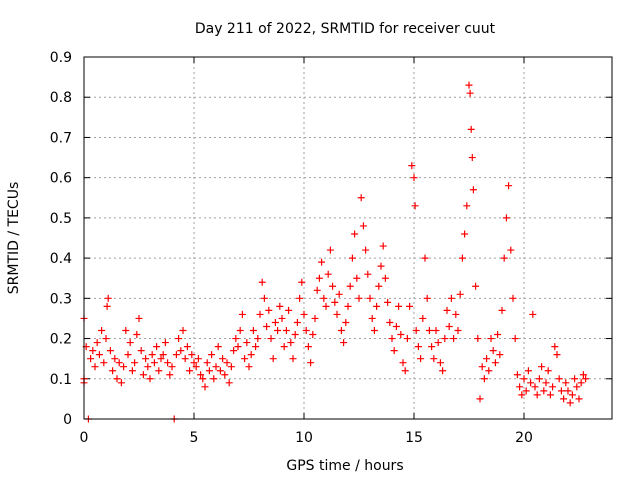  Describe the element at coordinates (194, 438) in the screenshot. I see `x-tick-label: 5` at that location.